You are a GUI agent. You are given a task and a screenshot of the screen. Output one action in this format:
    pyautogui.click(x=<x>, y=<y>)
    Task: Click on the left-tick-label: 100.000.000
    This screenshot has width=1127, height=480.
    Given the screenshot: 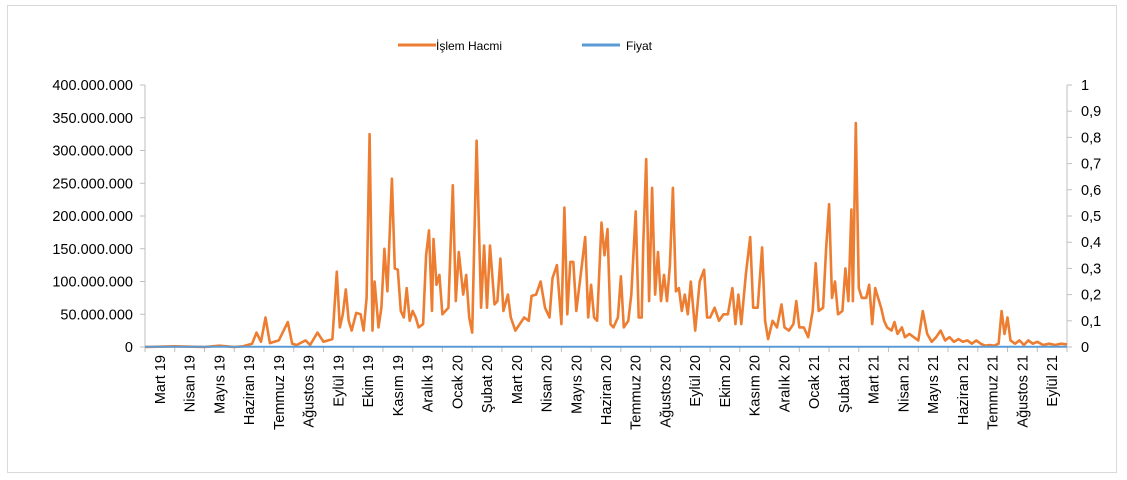 What is the action you would take?
    pyautogui.click(x=92, y=283)
    